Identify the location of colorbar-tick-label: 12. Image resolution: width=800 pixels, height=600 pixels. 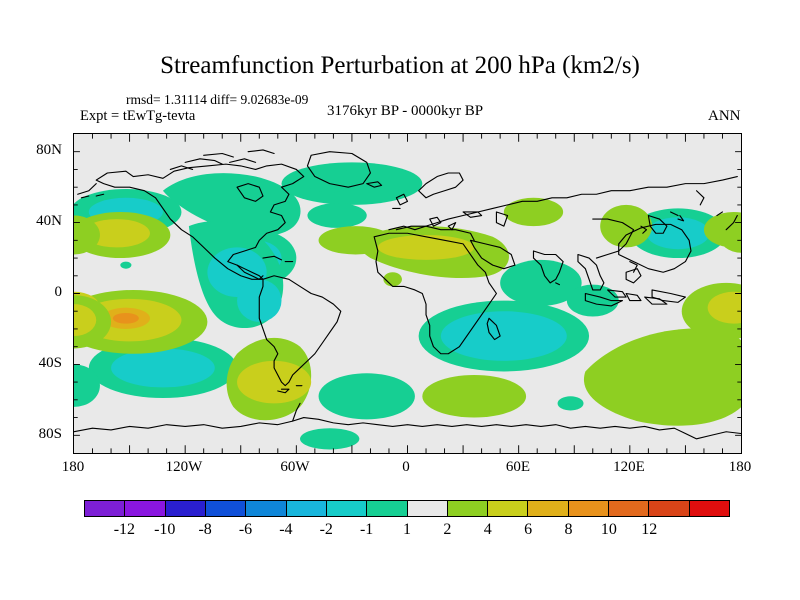
(649, 529).